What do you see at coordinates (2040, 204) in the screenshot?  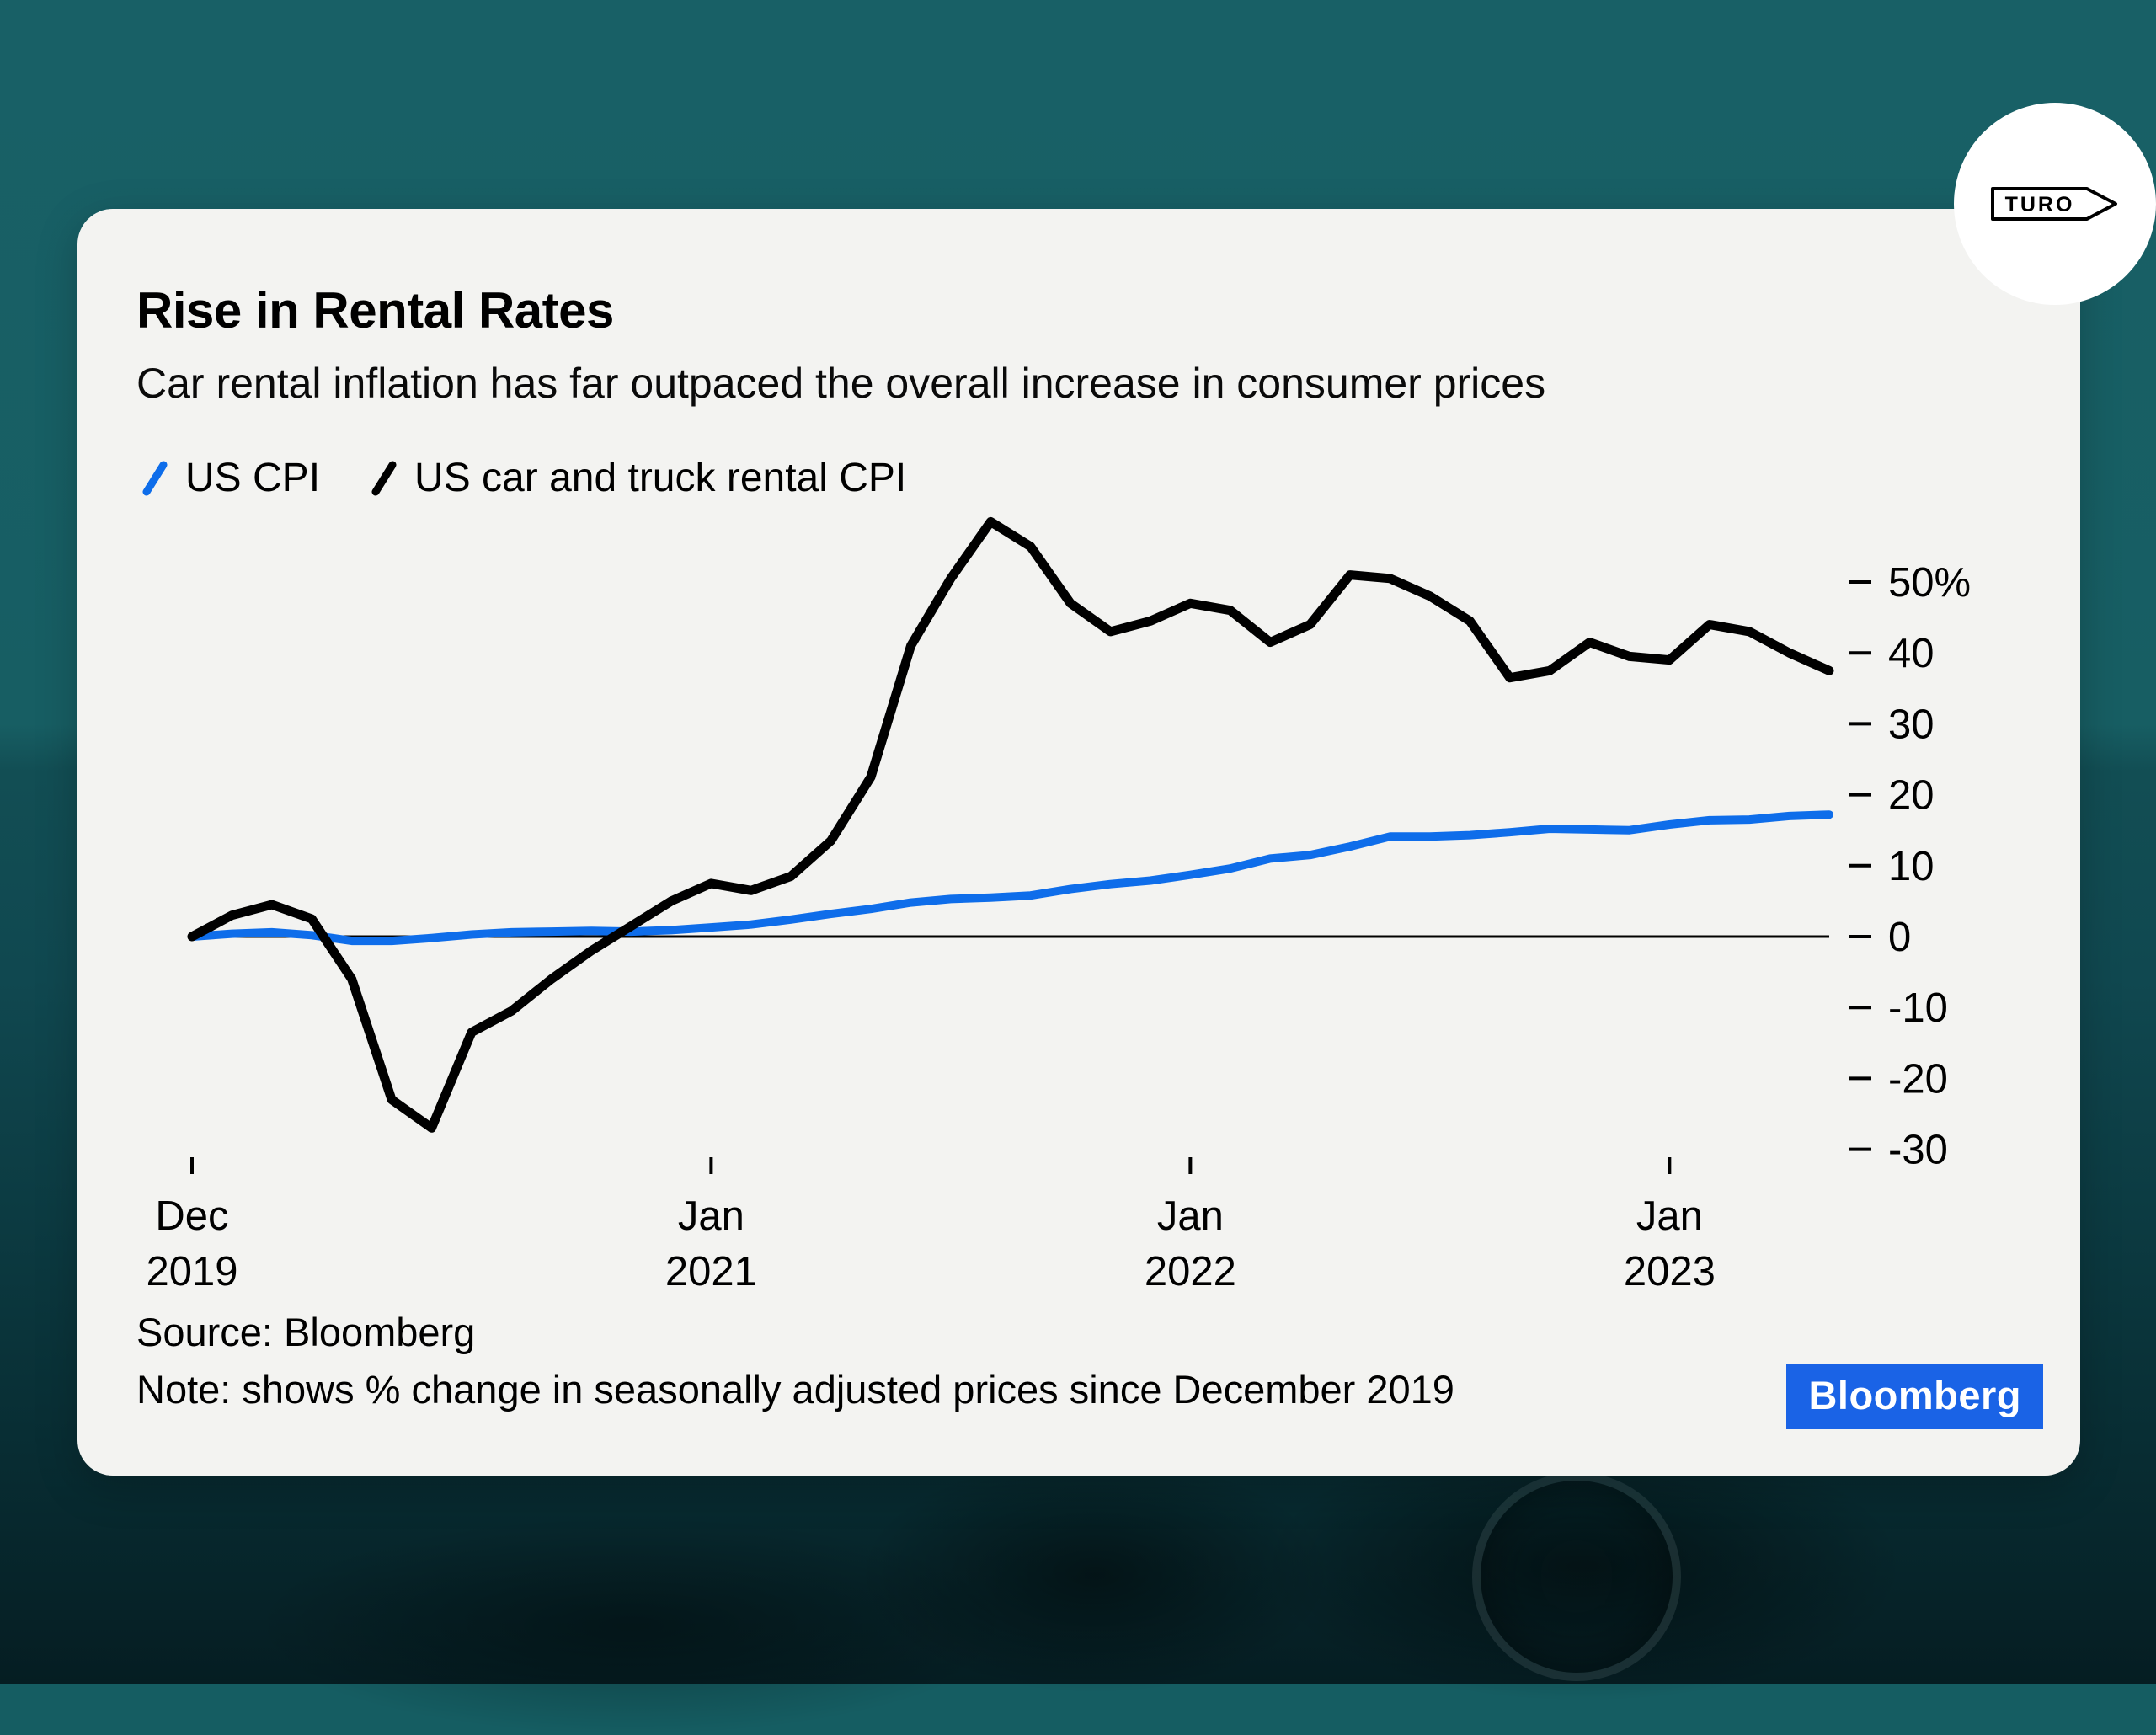 I see `turo-logo-text: TURO` at bounding box center [2040, 204].